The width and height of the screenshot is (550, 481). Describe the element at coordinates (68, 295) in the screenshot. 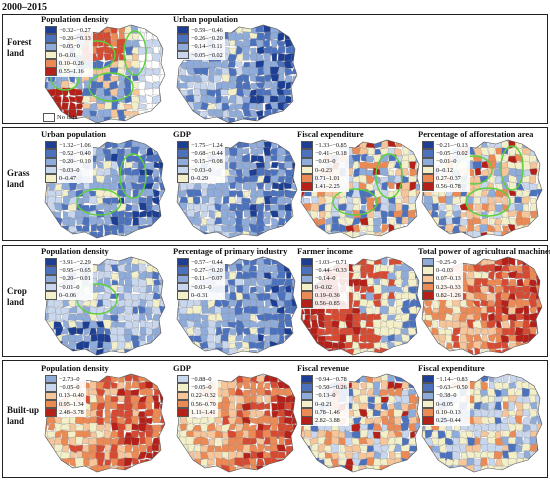

I see `legend-item: 0–0.06` at that location.